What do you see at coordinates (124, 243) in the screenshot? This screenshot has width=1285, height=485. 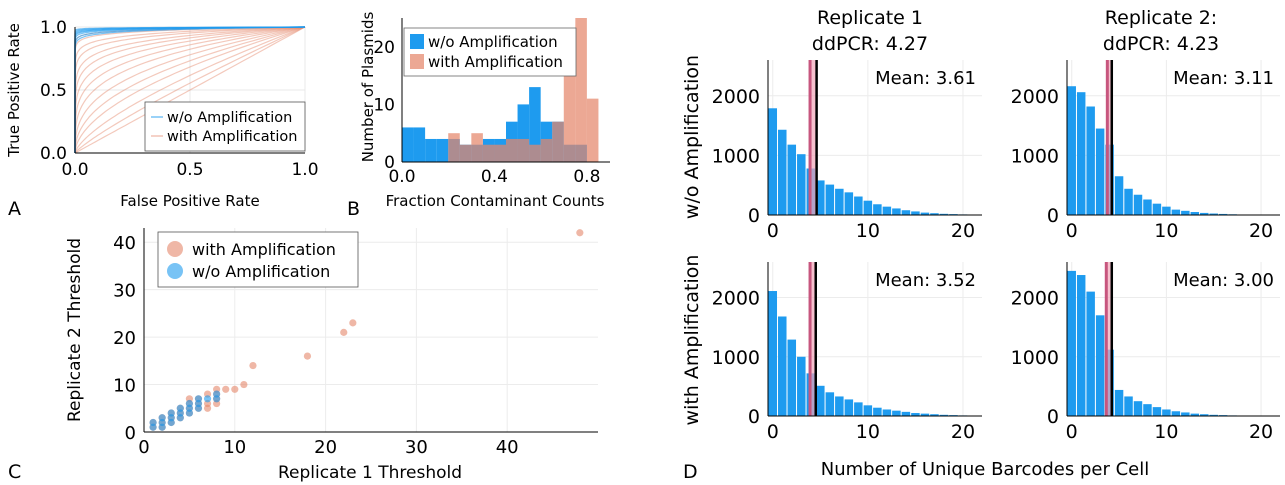 I see `y-tick-label: 40` at bounding box center [124, 243].